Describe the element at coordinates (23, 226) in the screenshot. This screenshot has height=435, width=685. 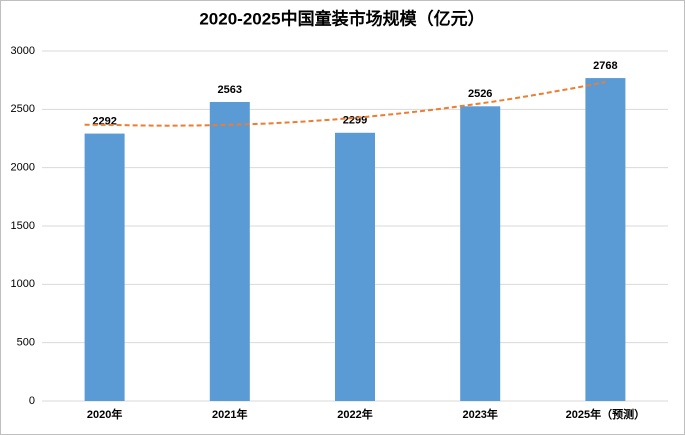
I see `y-tick-label: 1500` at that location.